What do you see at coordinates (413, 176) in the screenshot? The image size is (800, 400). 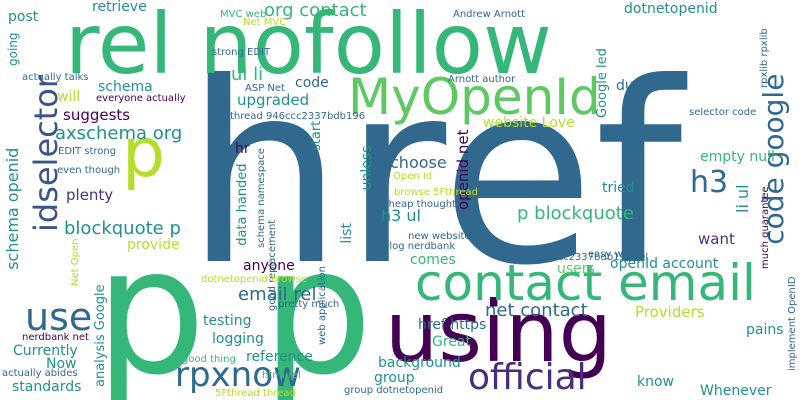 I see `word: Open Id` at bounding box center [413, 176].